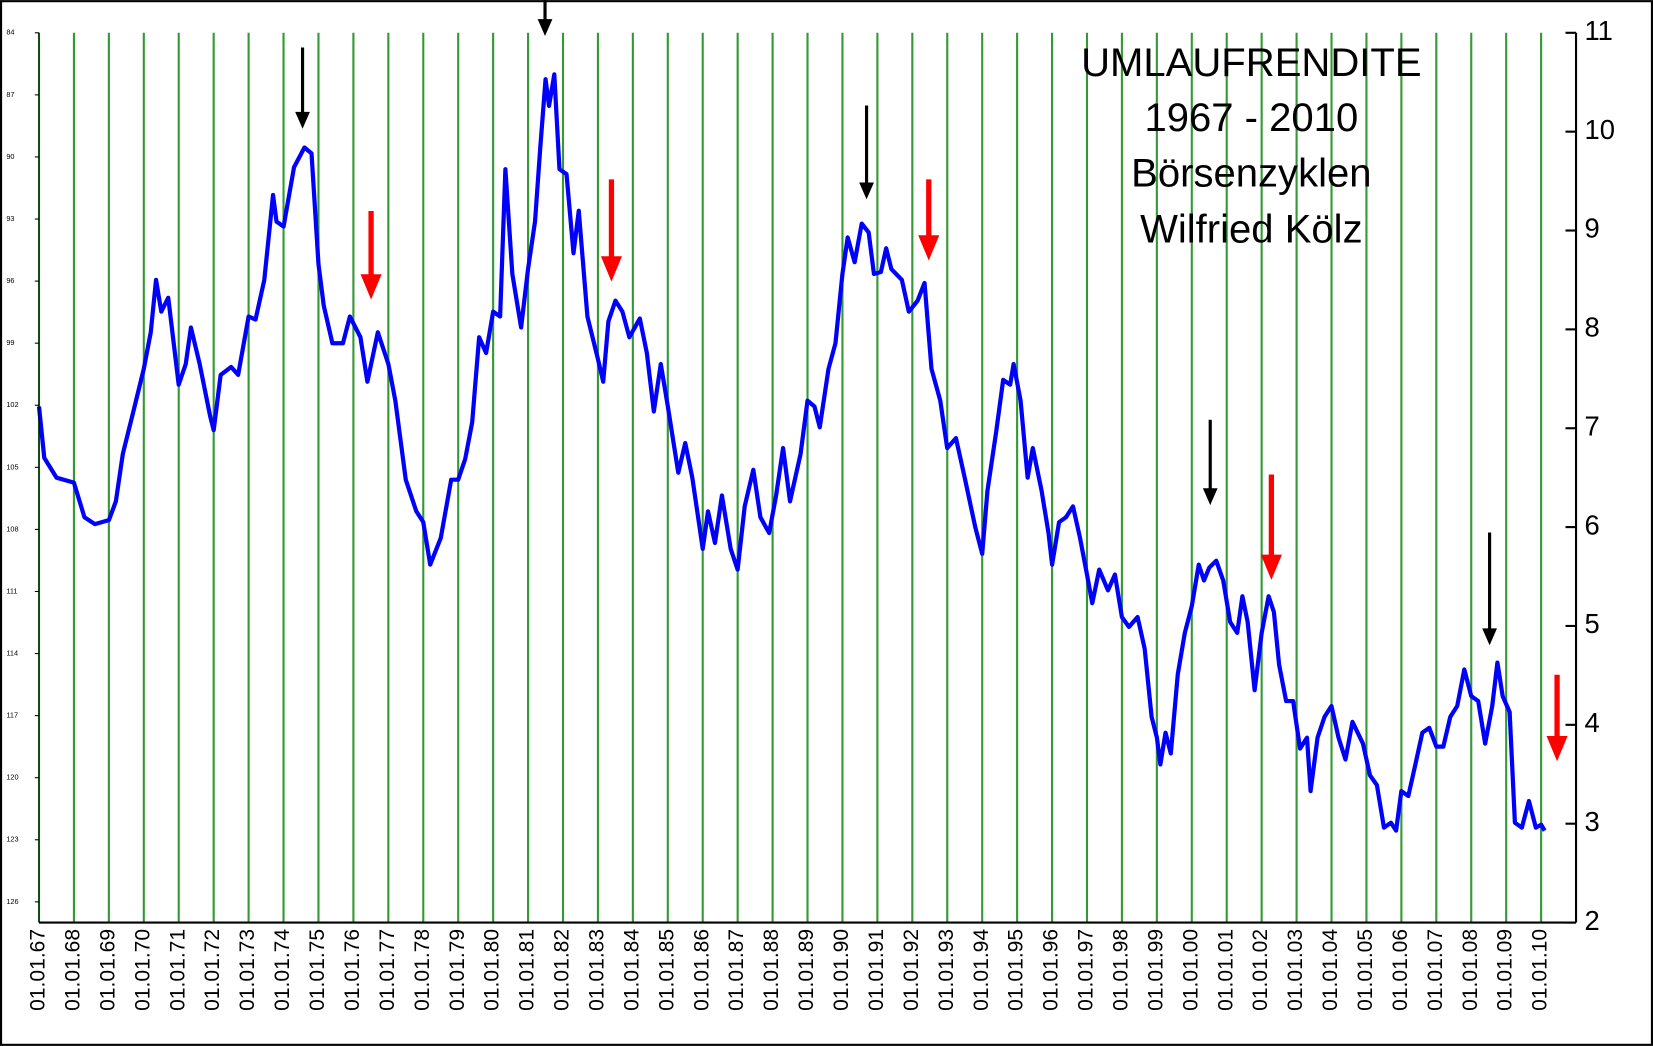 This screenshot has height=1046, width=1653. Describe the element at coordinates (1251, 118) in the screenshot. I see `title-line: 1967 - 2010` at that location.